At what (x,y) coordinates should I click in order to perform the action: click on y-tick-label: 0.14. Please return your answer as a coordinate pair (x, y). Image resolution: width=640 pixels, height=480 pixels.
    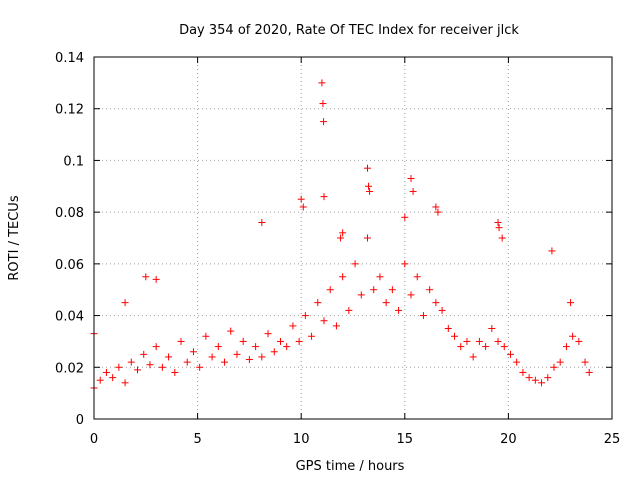
    Looking at the image, I should click on (69, 58).